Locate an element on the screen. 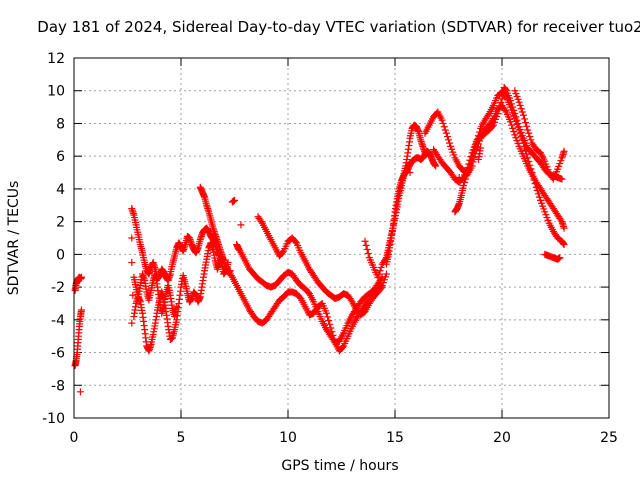  y-tick-label: -6 is located at coordinates (58, 354).